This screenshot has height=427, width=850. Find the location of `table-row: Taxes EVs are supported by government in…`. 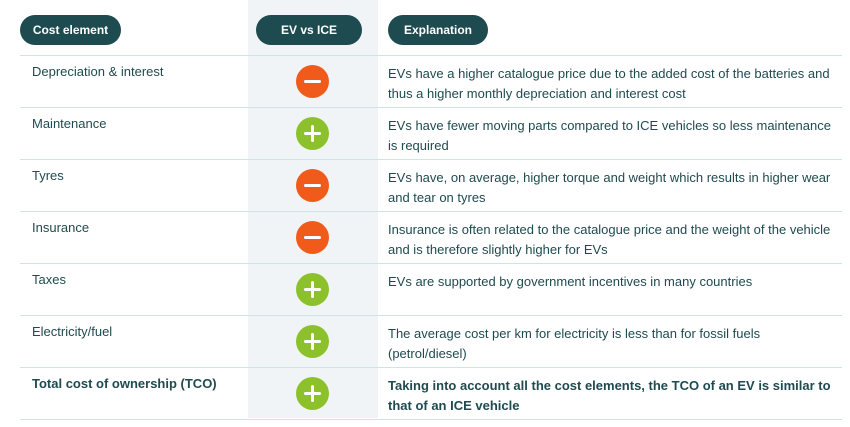

table-row: Taxes EVs are supported by government in… is located at coordinates (431, 290).